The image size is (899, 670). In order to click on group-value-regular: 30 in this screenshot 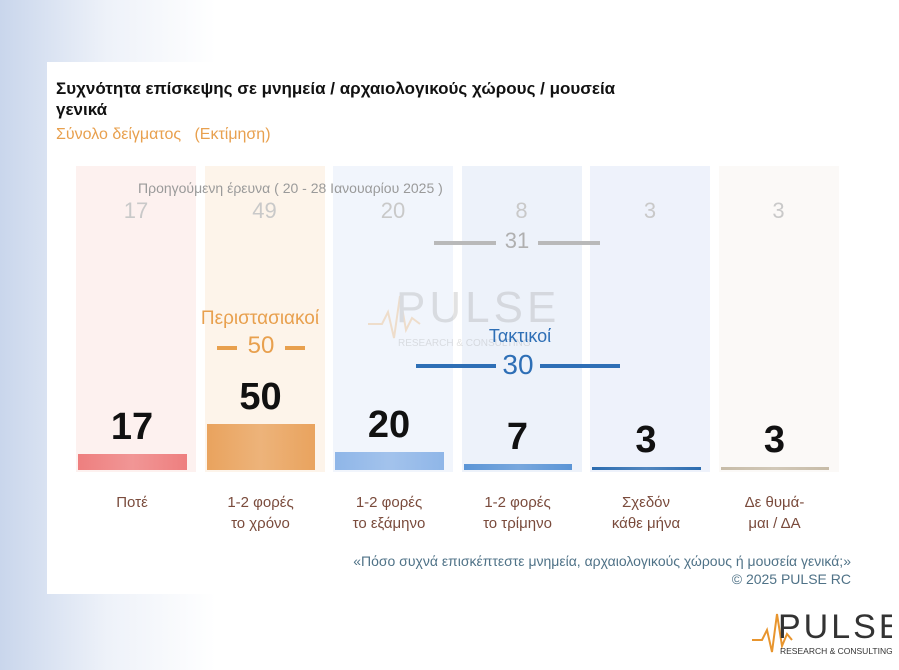, I will do `click(518, 364)`.